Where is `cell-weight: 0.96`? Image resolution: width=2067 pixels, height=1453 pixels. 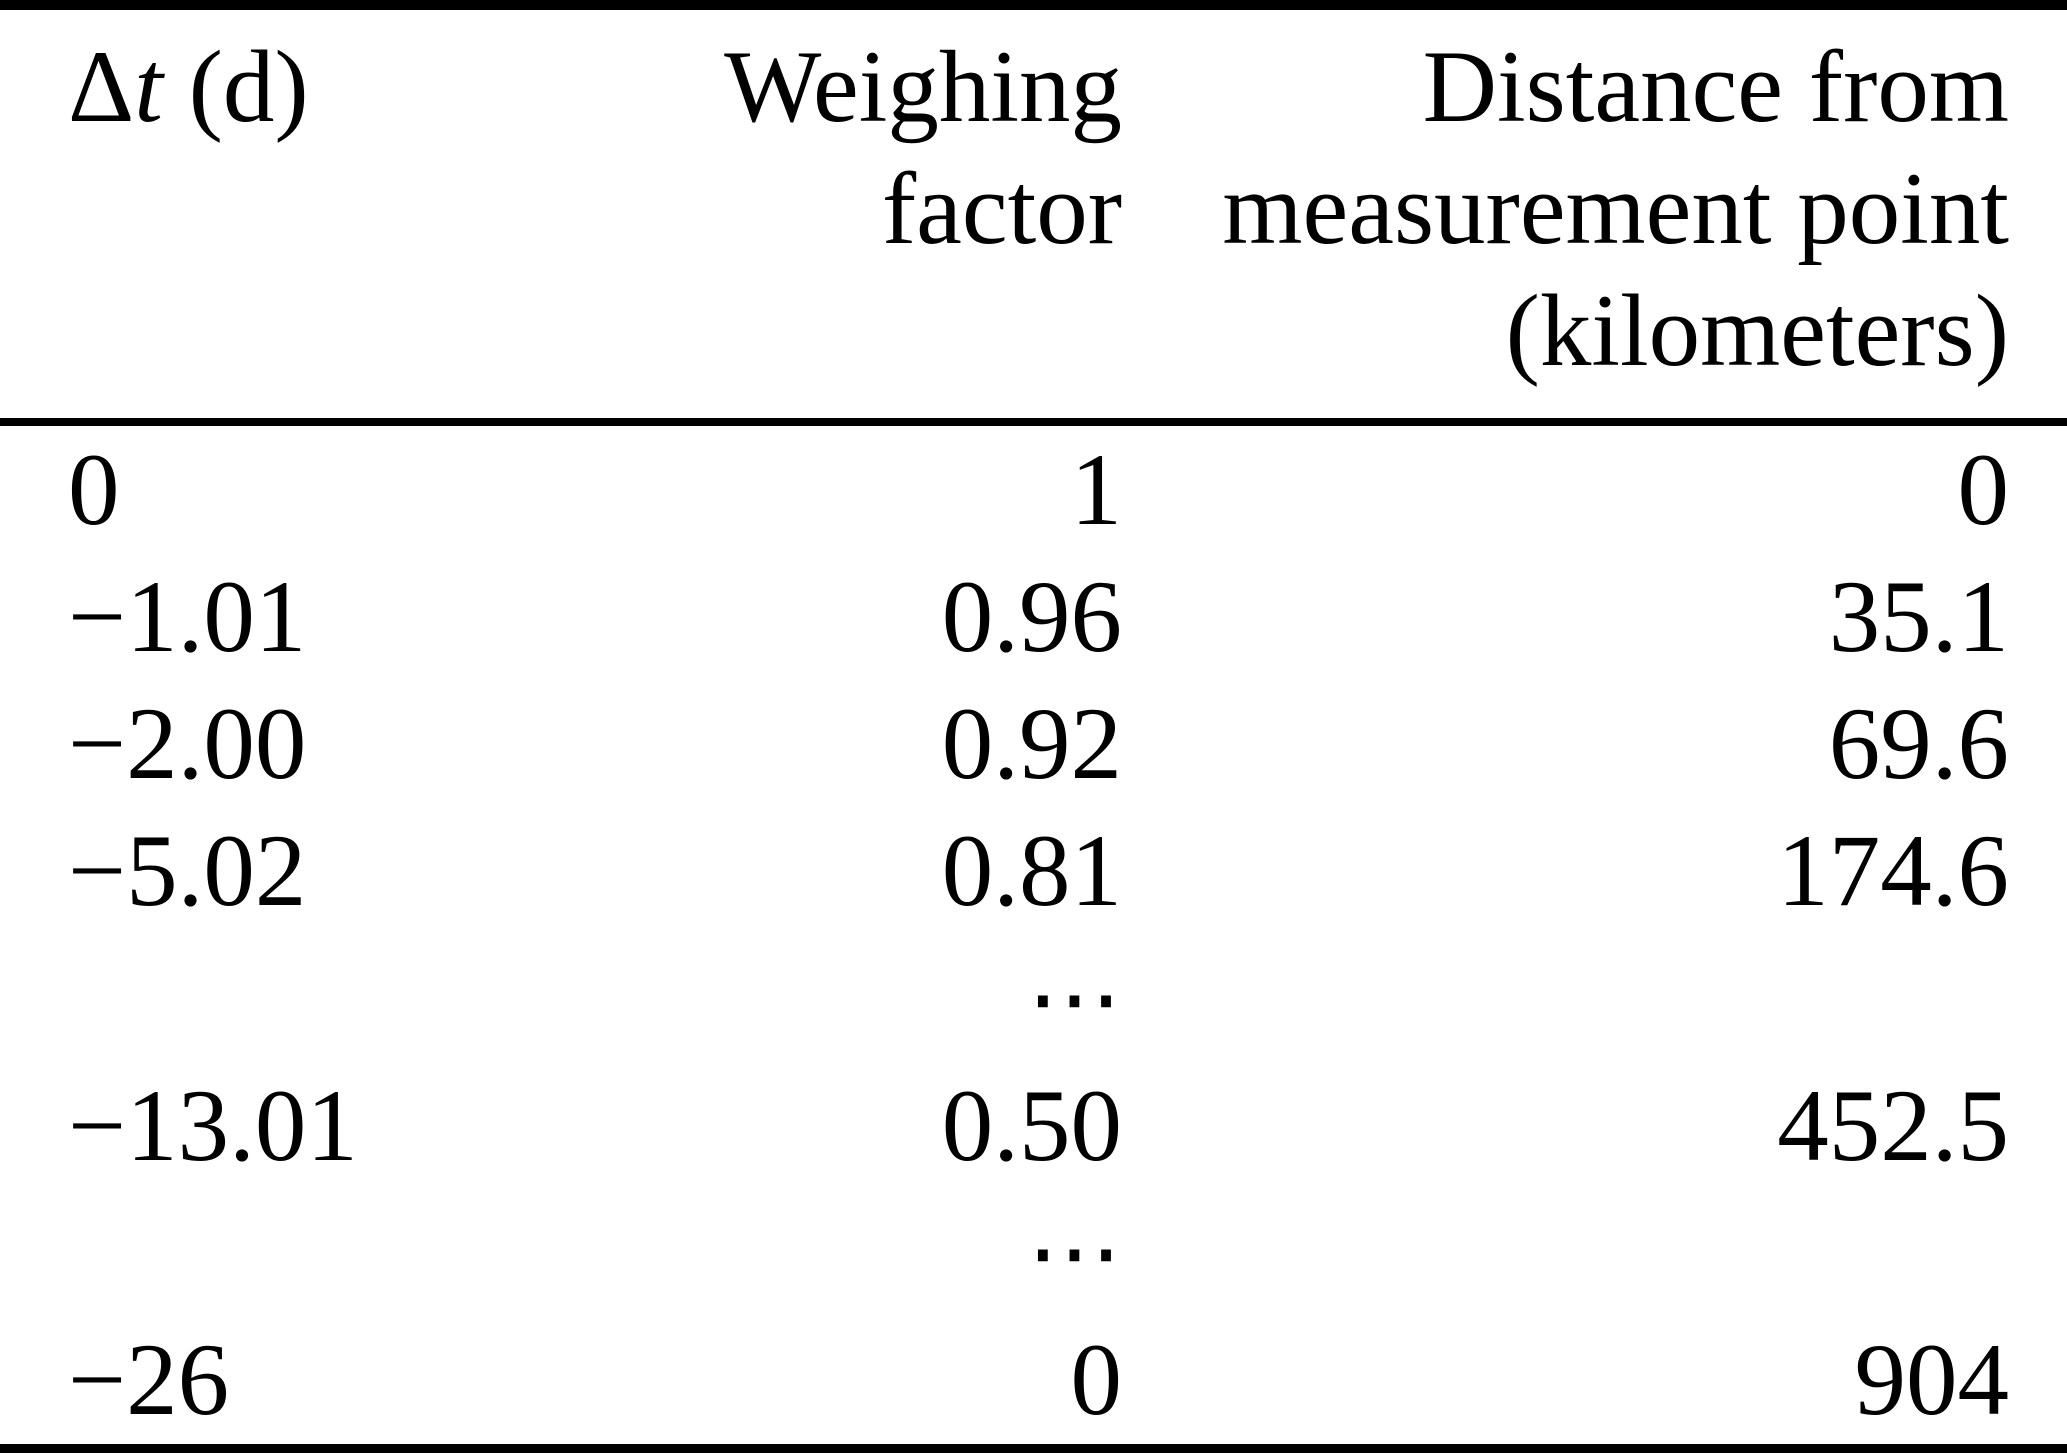 cell-weight: 0.96 is located at coordinates (1031, 616).